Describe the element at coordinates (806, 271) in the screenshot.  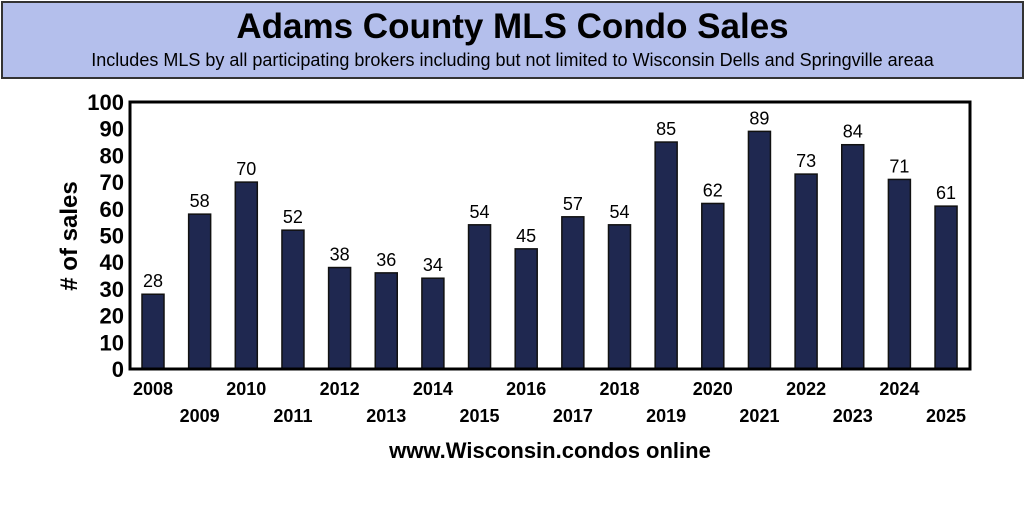
I see `bar-2022` at that location.